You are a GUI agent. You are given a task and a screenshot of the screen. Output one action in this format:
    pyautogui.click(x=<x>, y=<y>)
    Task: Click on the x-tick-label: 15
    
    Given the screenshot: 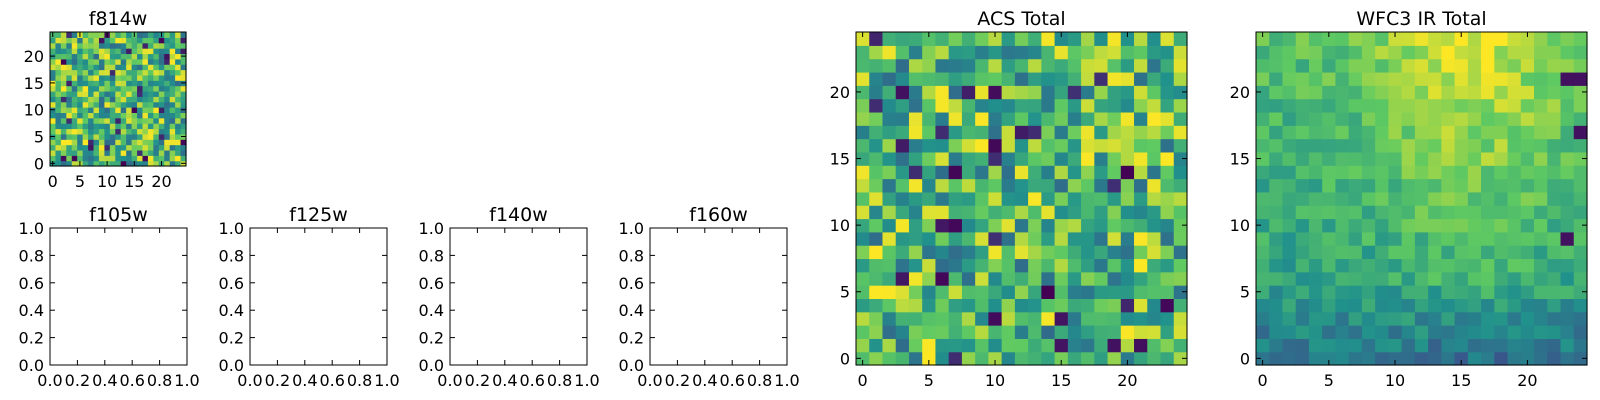 What is the action you would take?
    pyautogui.click(x=1061, y=380)
    